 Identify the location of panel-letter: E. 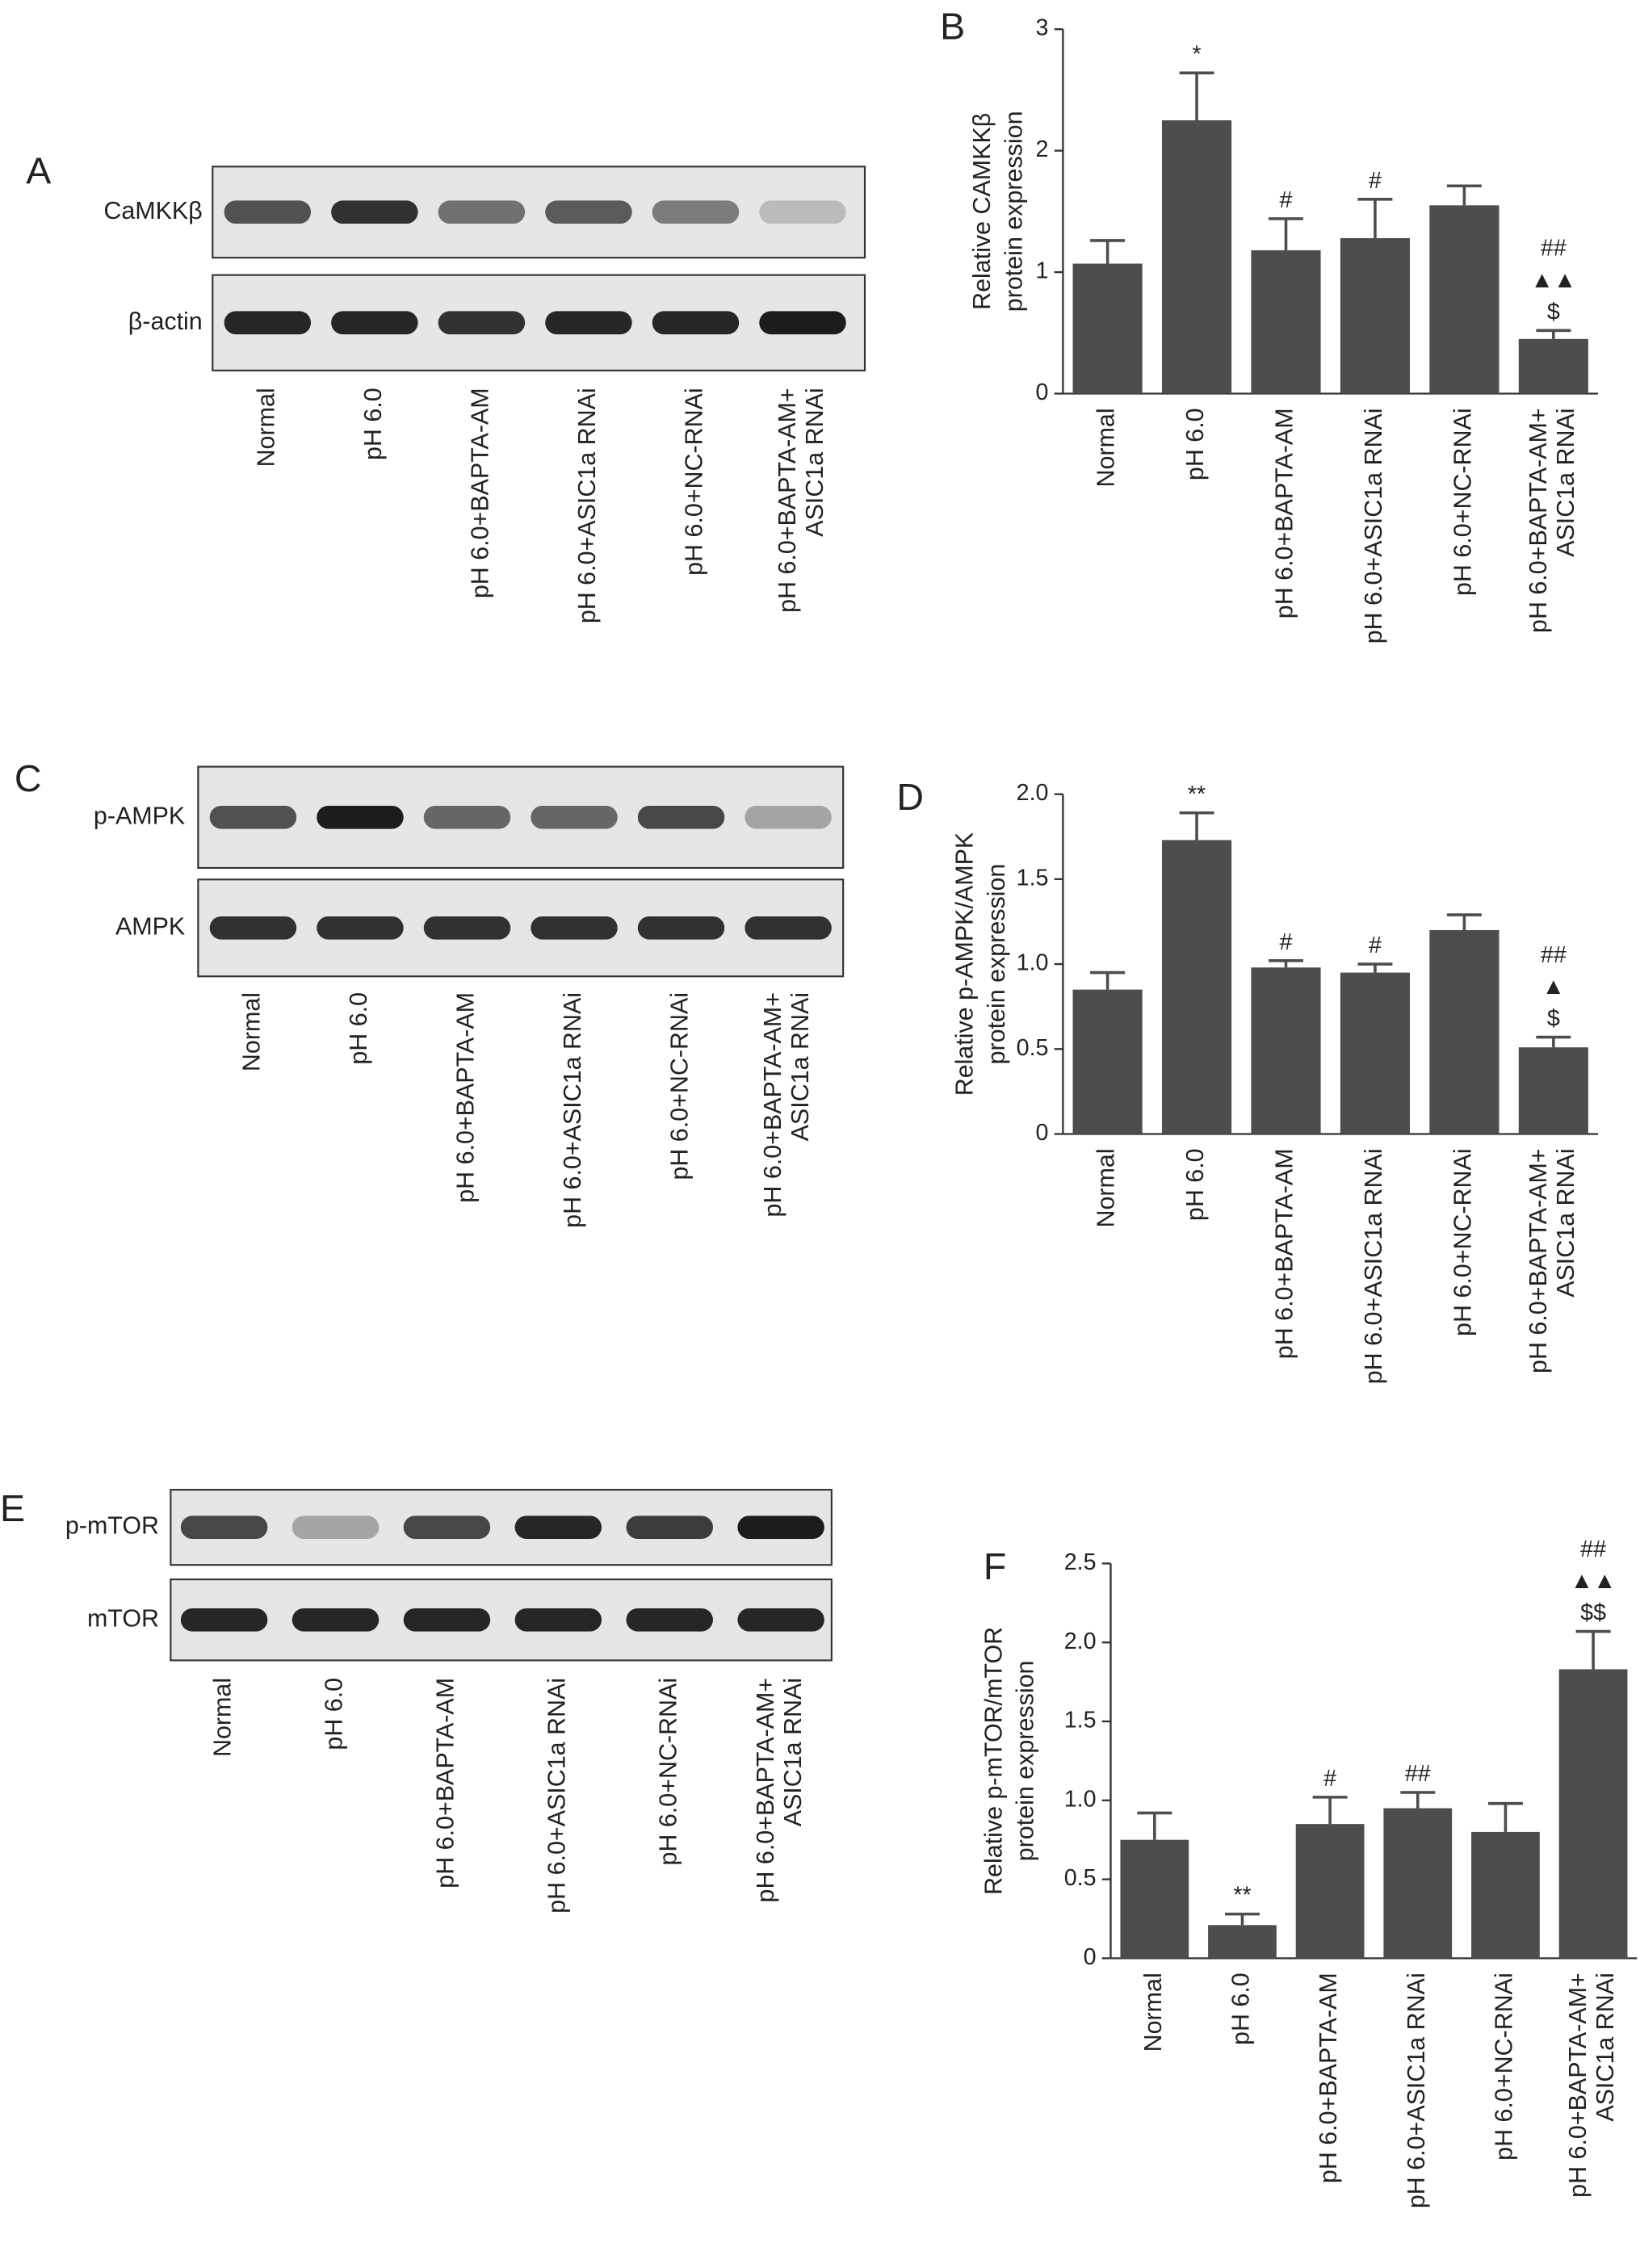
(13, 1508).